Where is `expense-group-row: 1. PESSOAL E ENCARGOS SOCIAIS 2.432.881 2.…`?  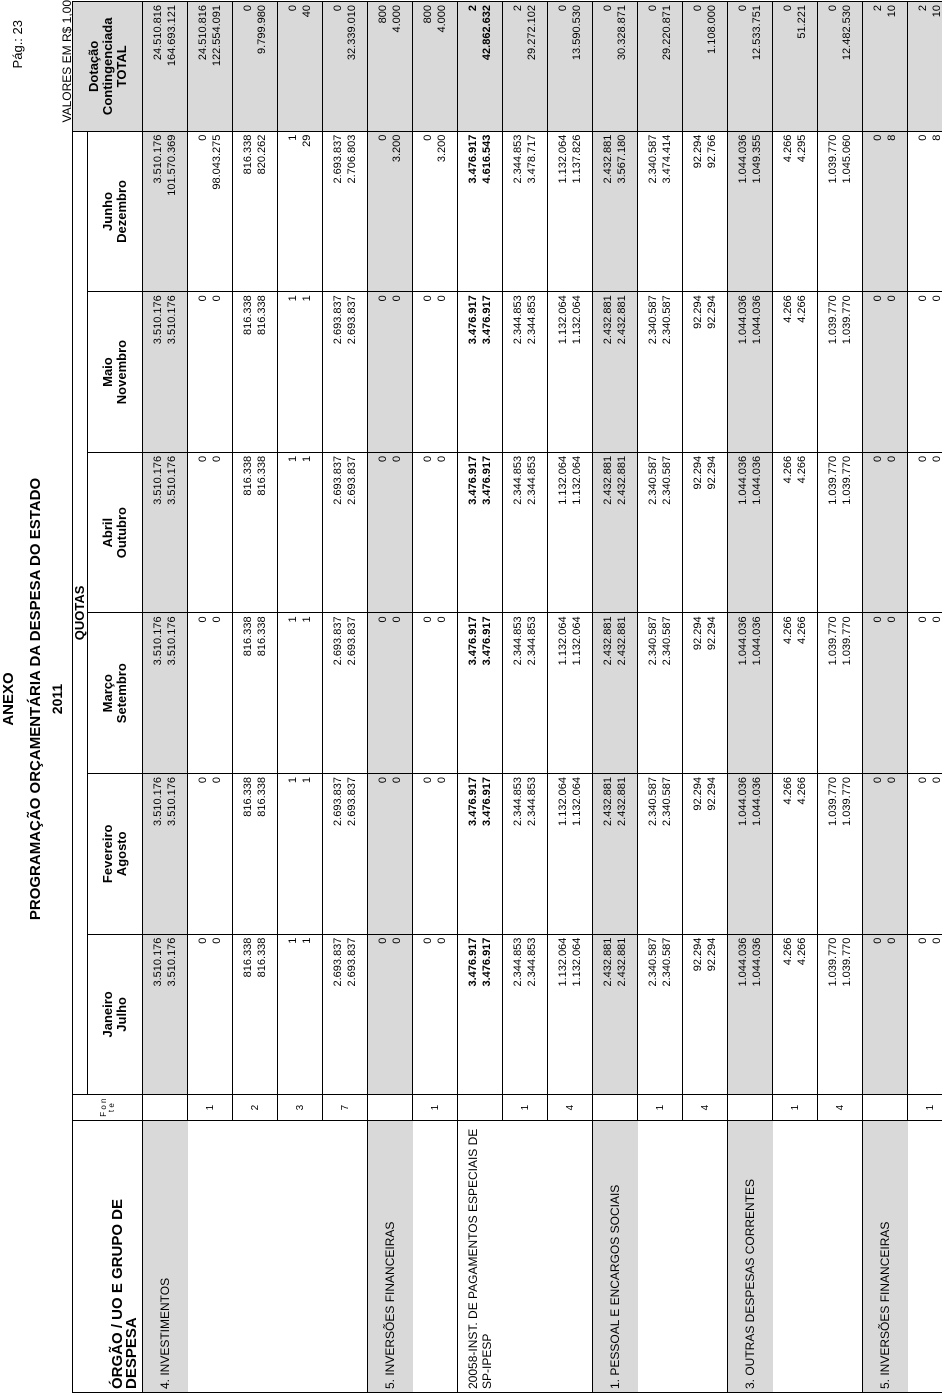
expense-group-row: 1. PESSOAL E ENCARGOS SOCIAIS 2.432.881 2.… is located at coordinates (615, 697).